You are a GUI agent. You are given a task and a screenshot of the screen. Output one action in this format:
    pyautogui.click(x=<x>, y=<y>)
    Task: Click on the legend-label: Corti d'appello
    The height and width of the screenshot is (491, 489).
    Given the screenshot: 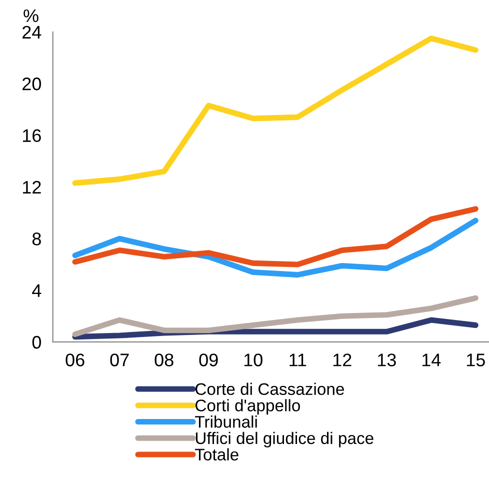 What is the action you would take?
    pyautogui.click(x=248, y=407)
    